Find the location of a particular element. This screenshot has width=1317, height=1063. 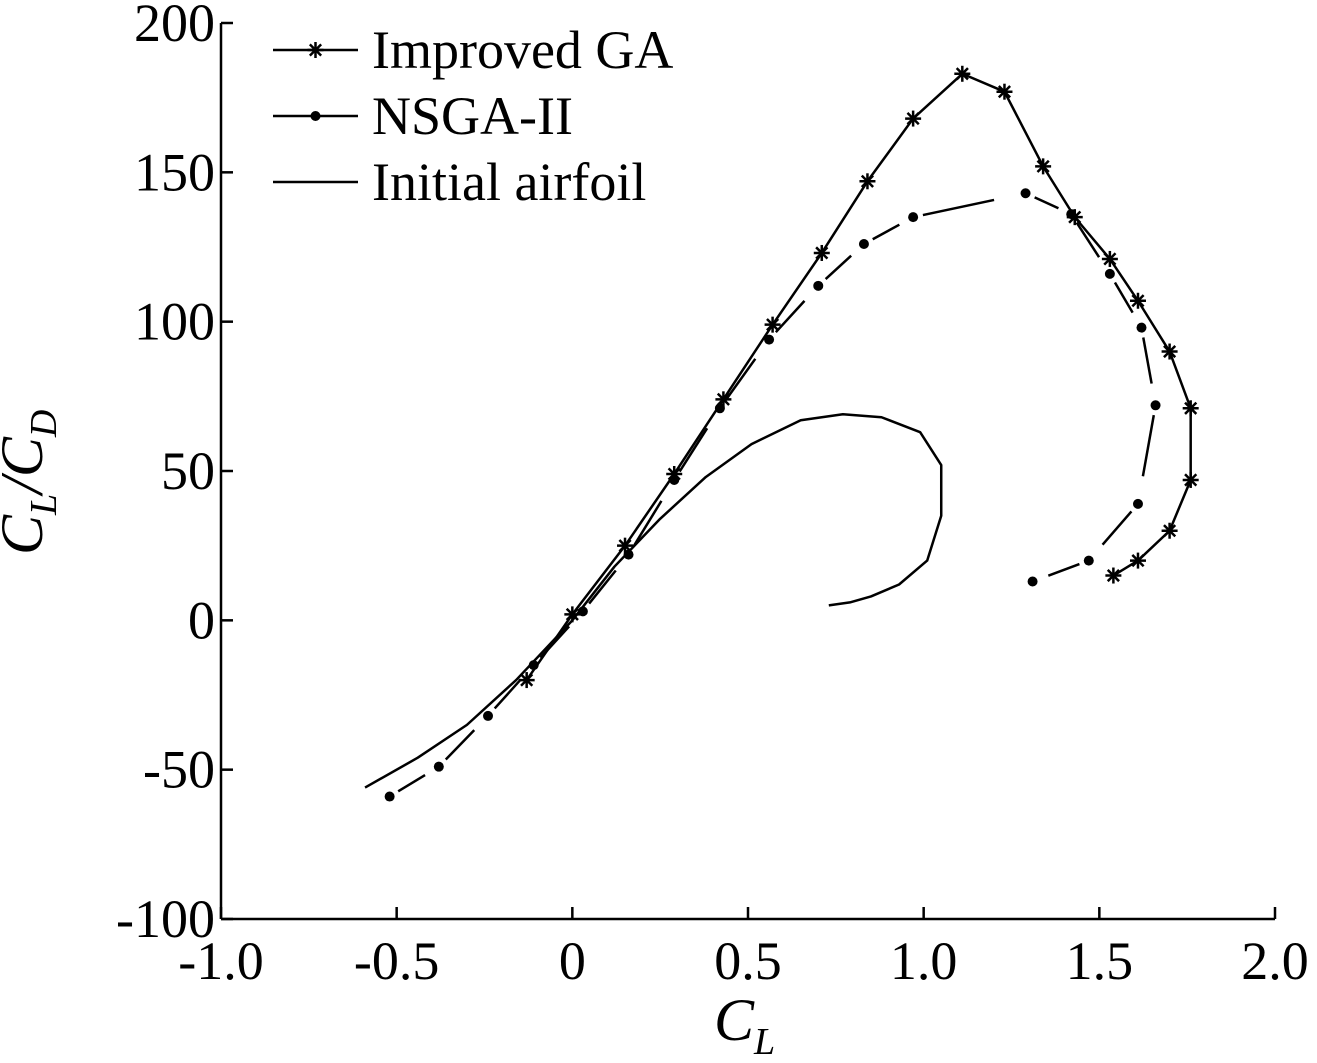

x-axis-label: CL is located at coordinates (744, 1025).